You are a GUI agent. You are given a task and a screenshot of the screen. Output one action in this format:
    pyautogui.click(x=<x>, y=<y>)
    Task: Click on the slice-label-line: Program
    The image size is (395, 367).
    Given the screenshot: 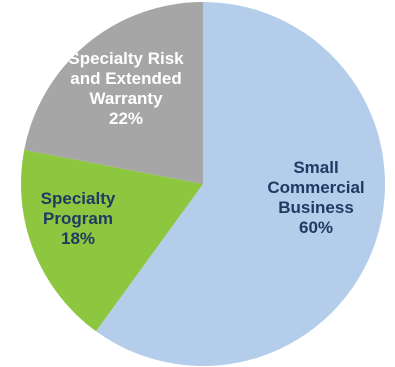 What is the action you would take?
    pyautogui.click(x=78, y=218)
    